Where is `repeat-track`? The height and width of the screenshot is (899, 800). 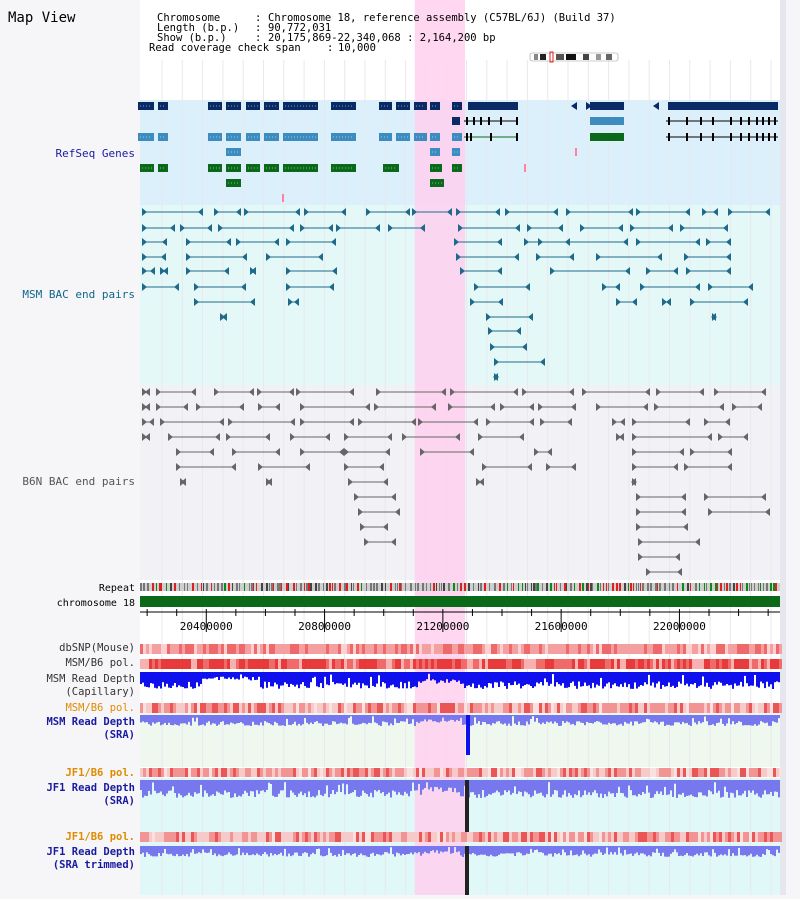
repeat-track is located at coordinates (460, 587).